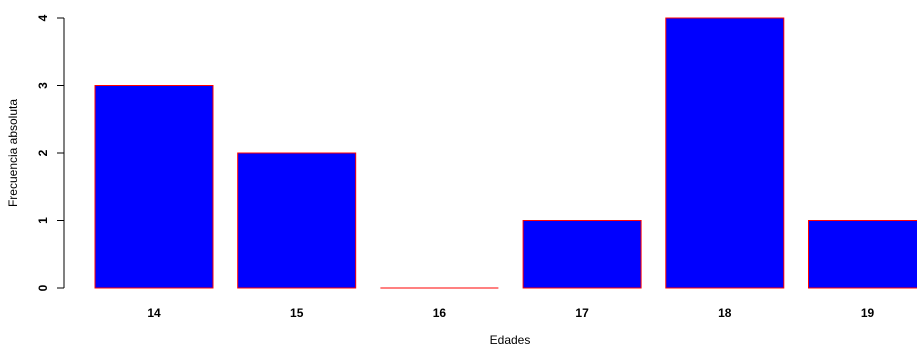 This screenshot has height=349, width=917. Describe the element at coordinates (510, 313) in the screenshot. I see `x-tick-labels: 14 15 16 17 18 19` at that location.